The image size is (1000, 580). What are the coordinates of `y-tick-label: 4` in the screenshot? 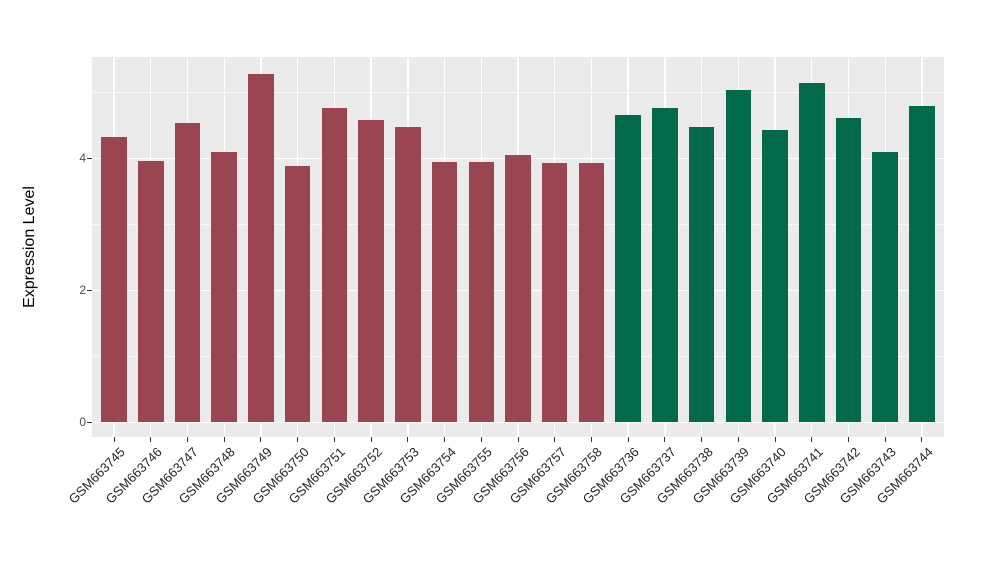 It's located at (82, 158).